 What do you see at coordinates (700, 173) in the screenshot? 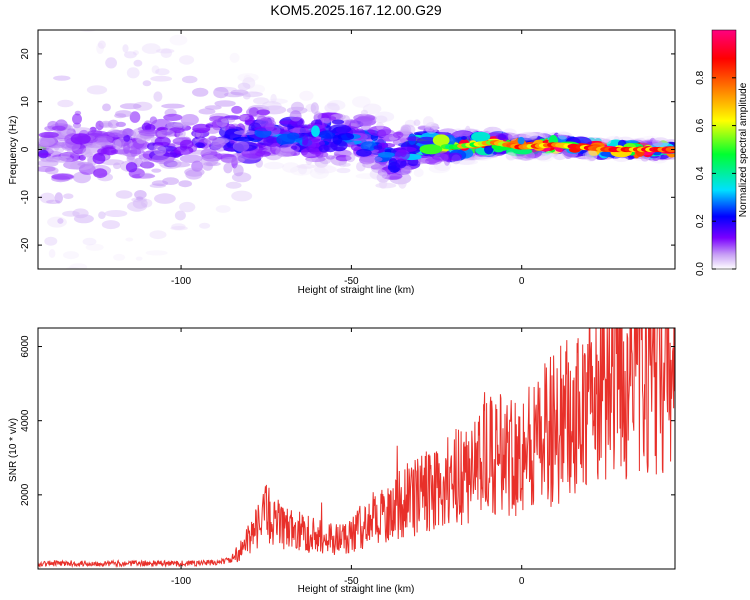
I see `colorbar-tick-label: 0.4` at bounding box center [700, 173].